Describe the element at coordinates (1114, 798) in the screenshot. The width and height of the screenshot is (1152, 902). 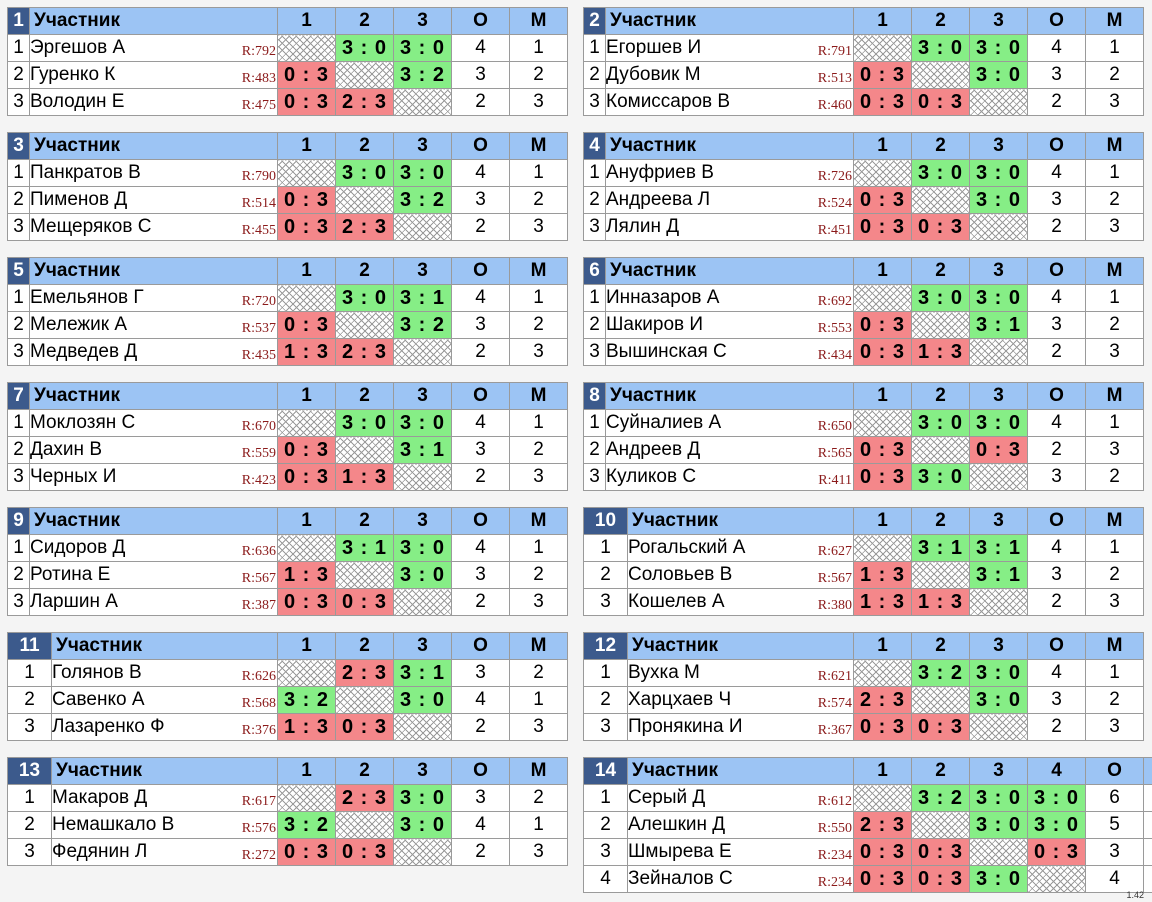
I see `player-points: 6` at that location.